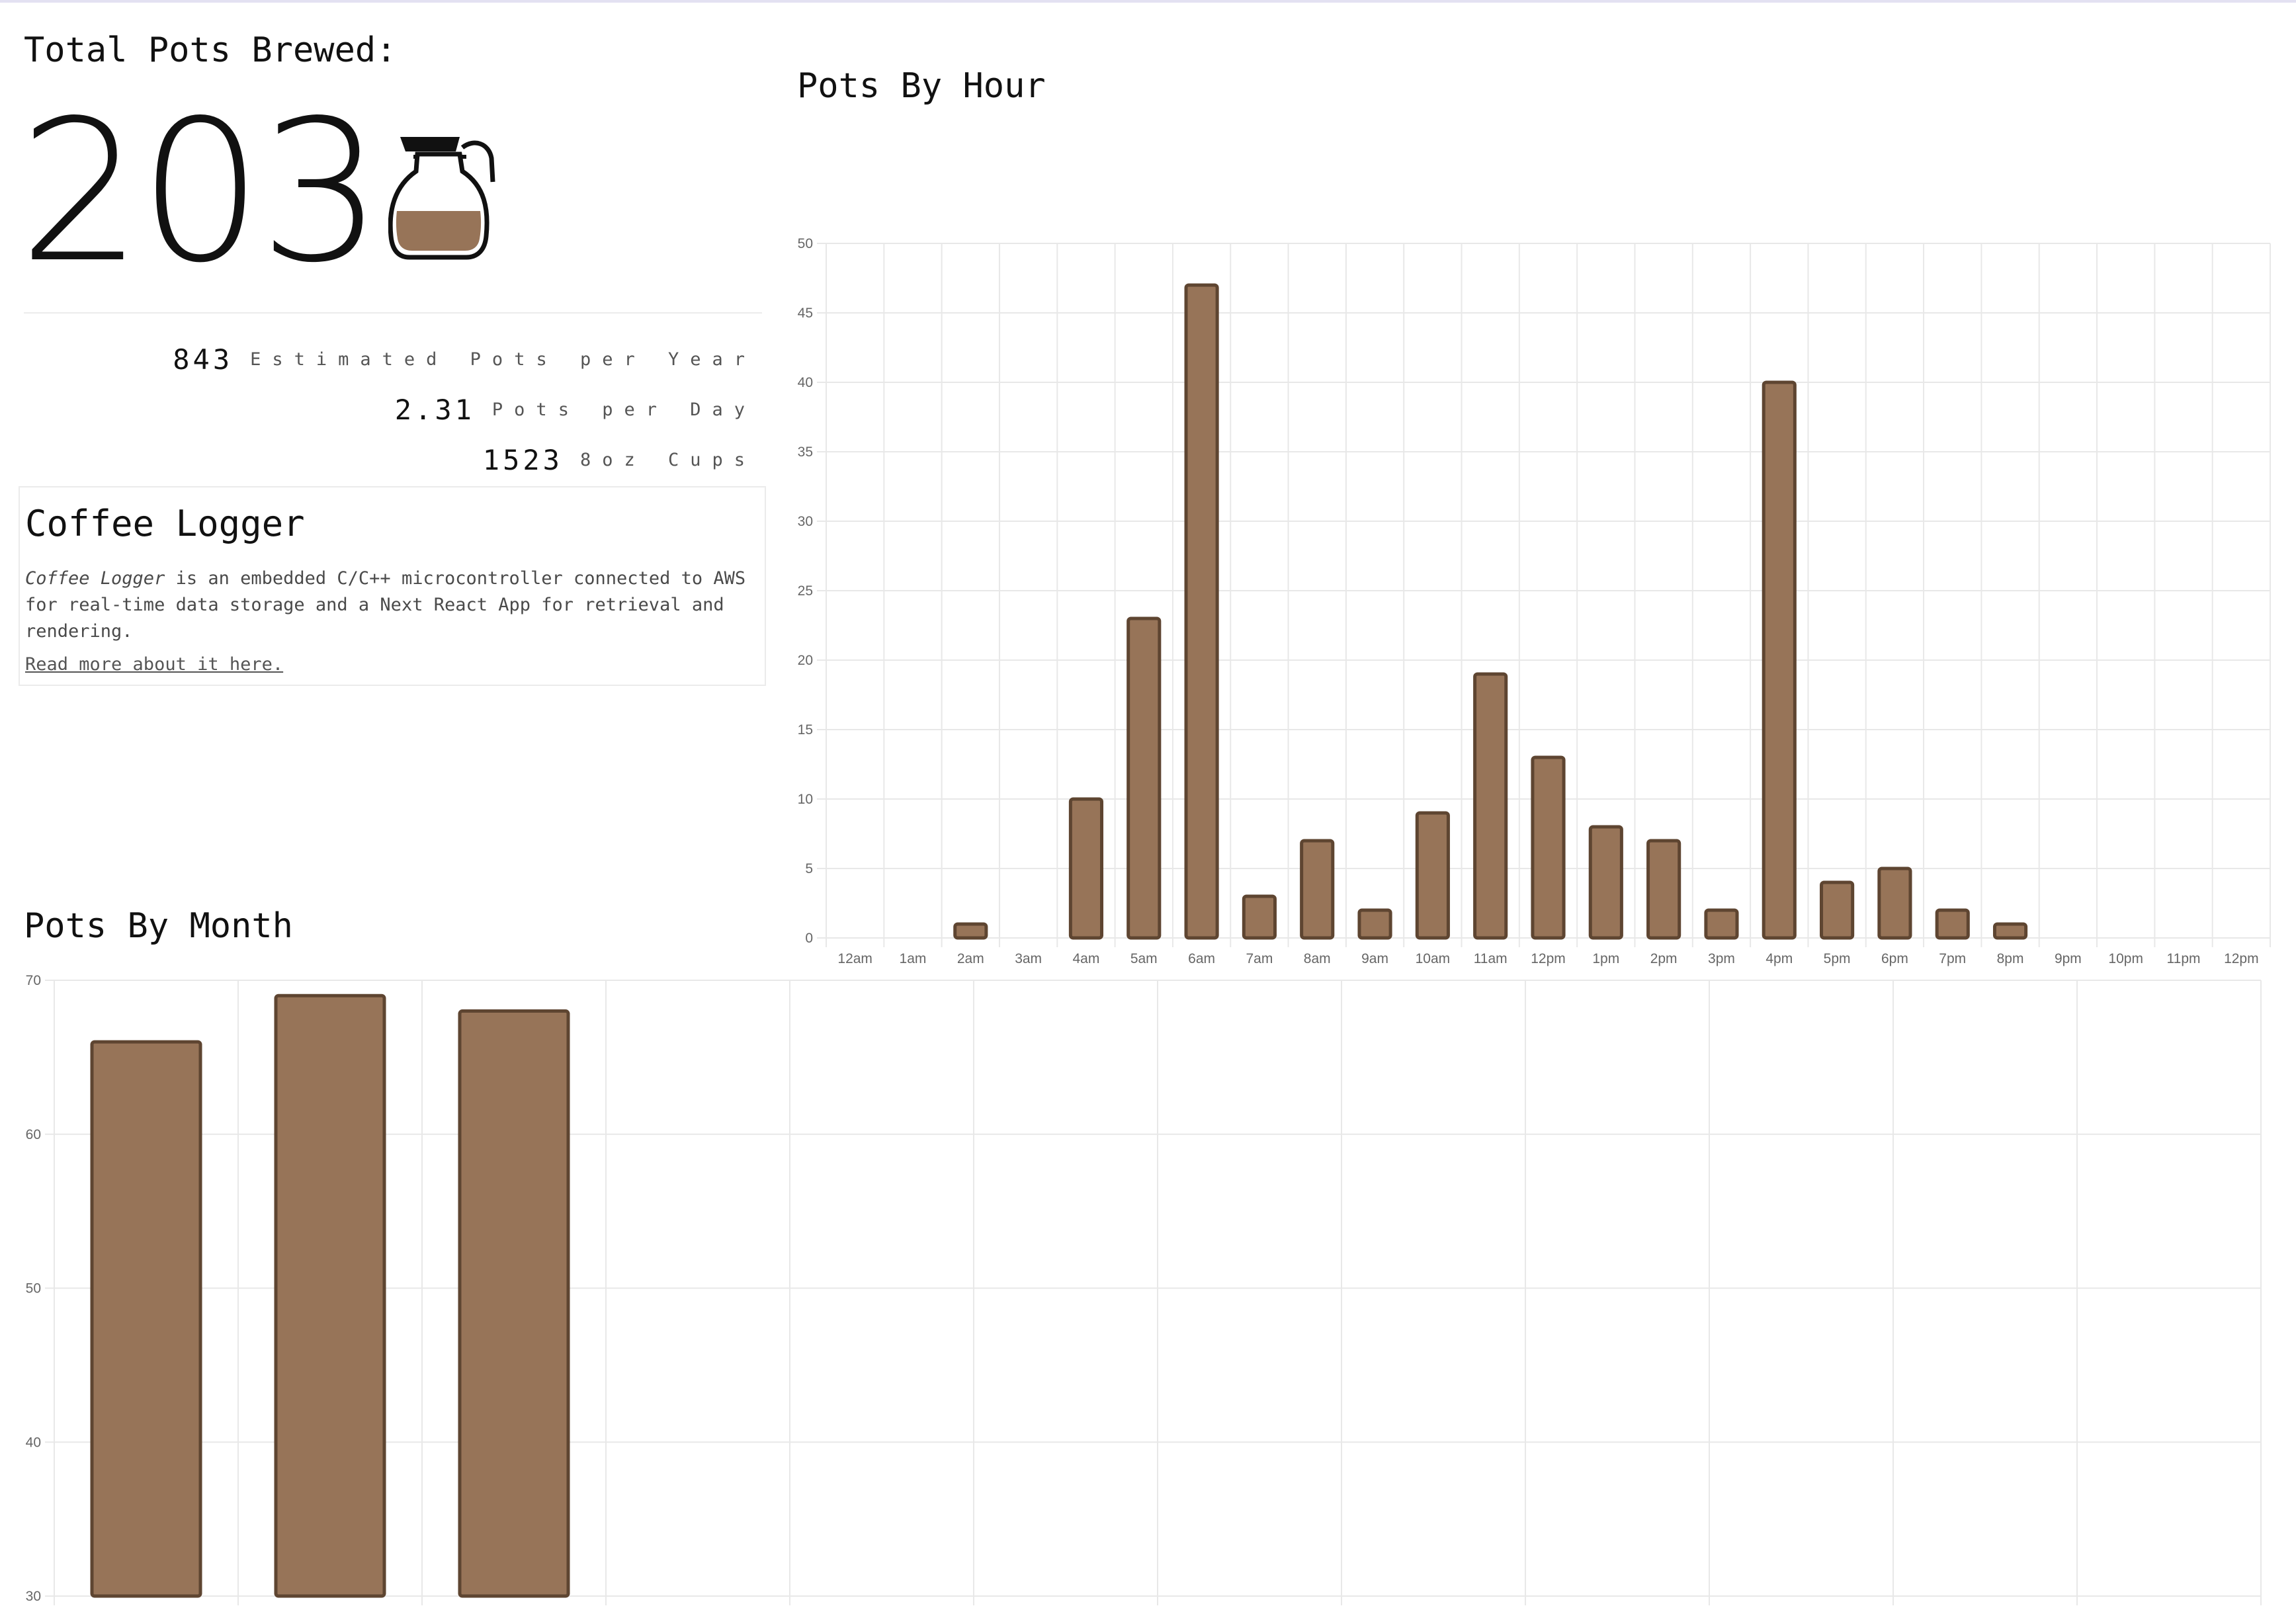 This screenshot has height=1606, width=2296. Describe the element at coordinates (1837, 958) in the screenshot. I see `x-tick-label: 5pm` at that location.